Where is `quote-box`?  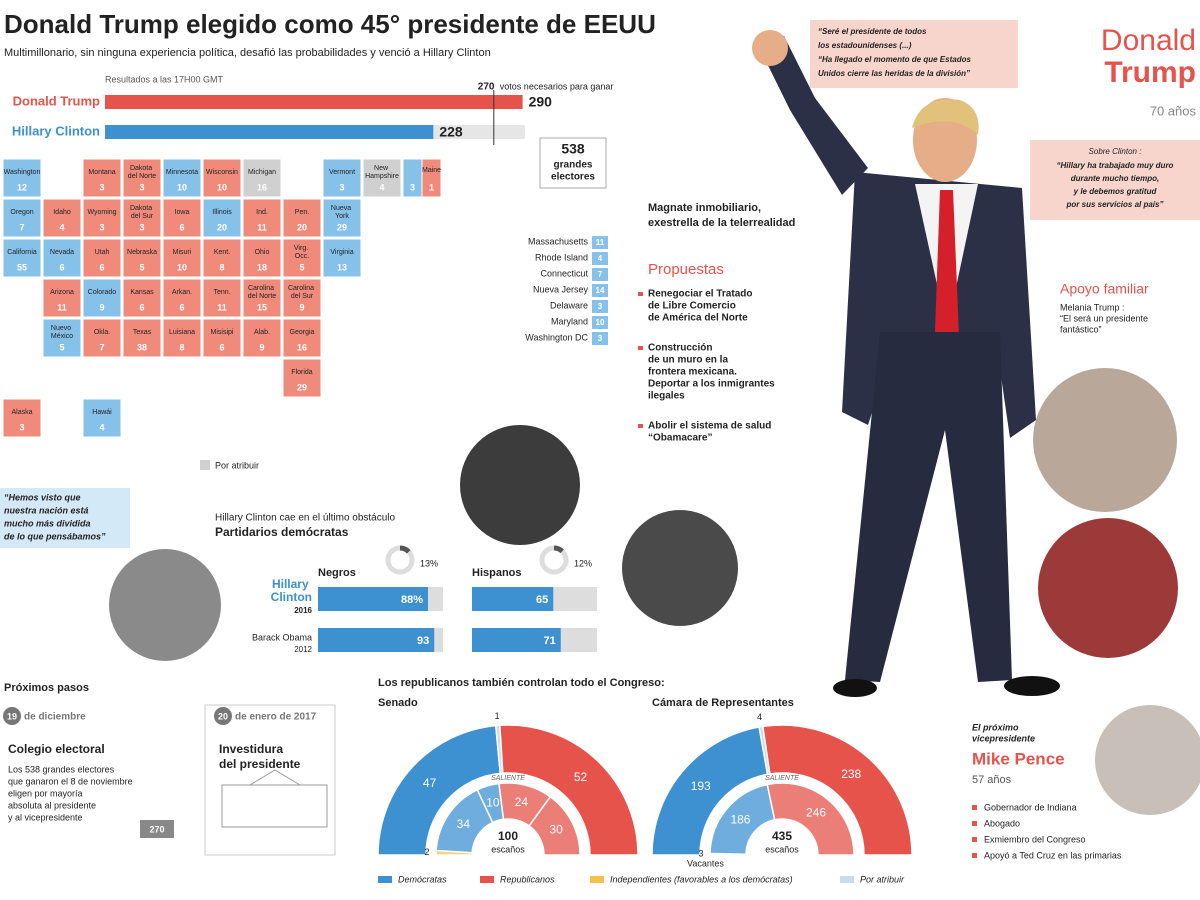
quote-box is located at coordinates (65, 518).